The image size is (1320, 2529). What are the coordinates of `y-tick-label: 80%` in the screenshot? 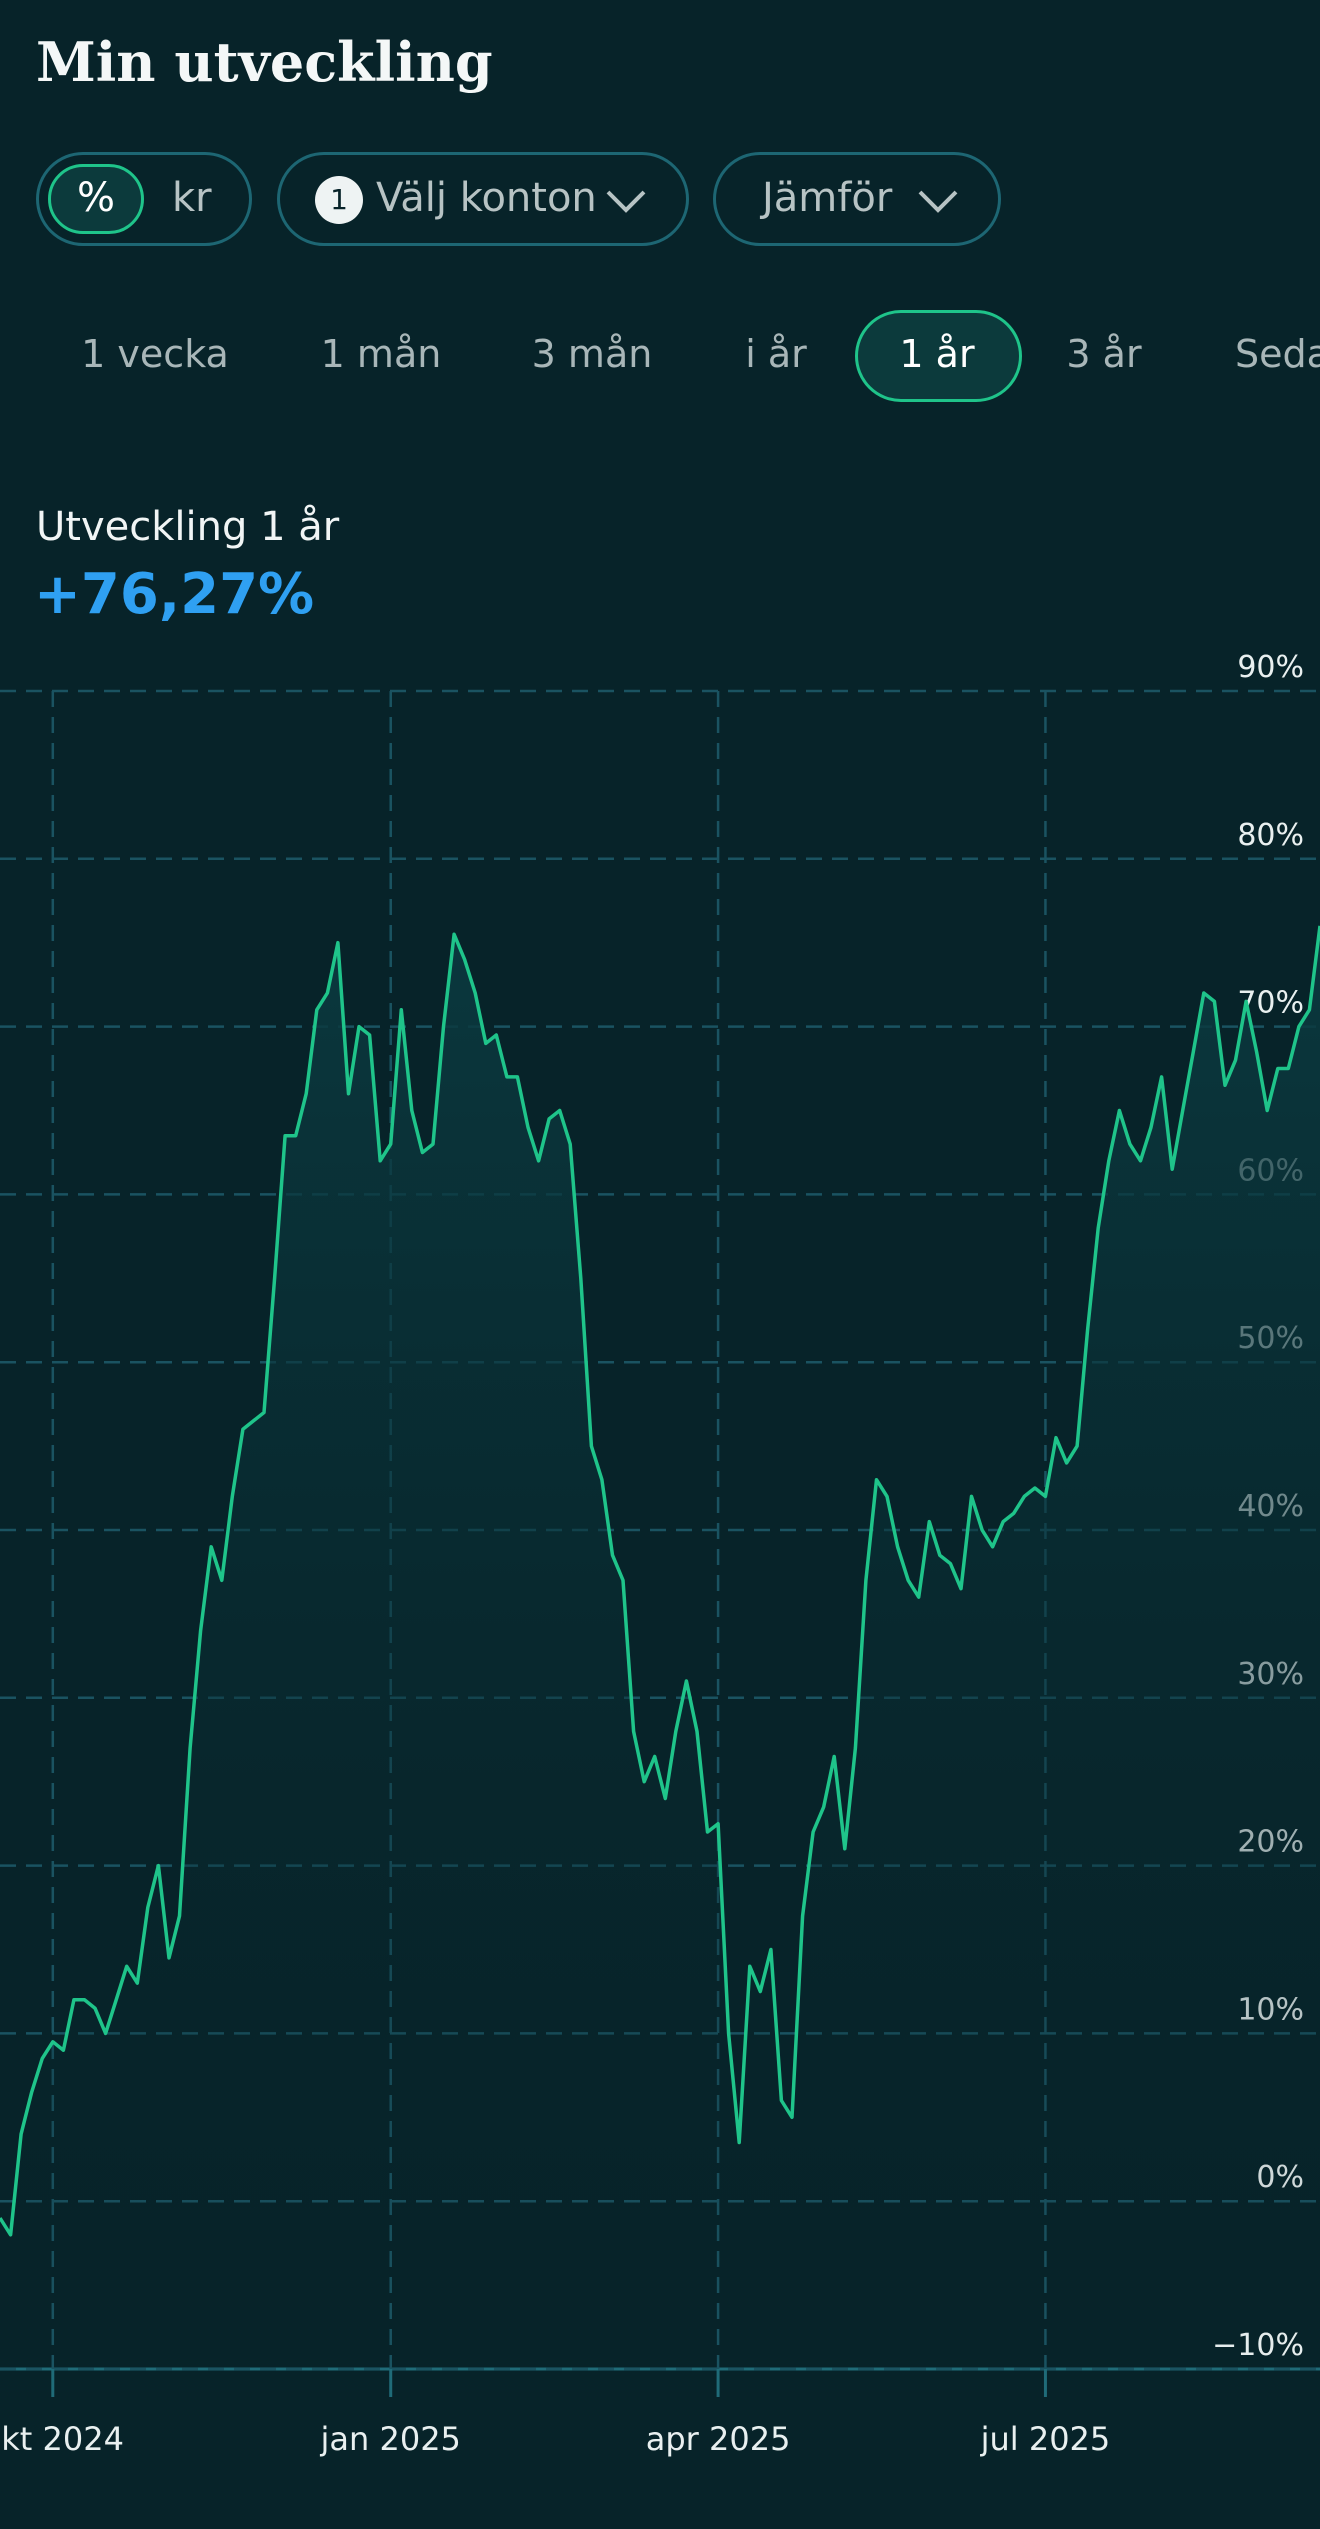 It's located at (1270, 835).